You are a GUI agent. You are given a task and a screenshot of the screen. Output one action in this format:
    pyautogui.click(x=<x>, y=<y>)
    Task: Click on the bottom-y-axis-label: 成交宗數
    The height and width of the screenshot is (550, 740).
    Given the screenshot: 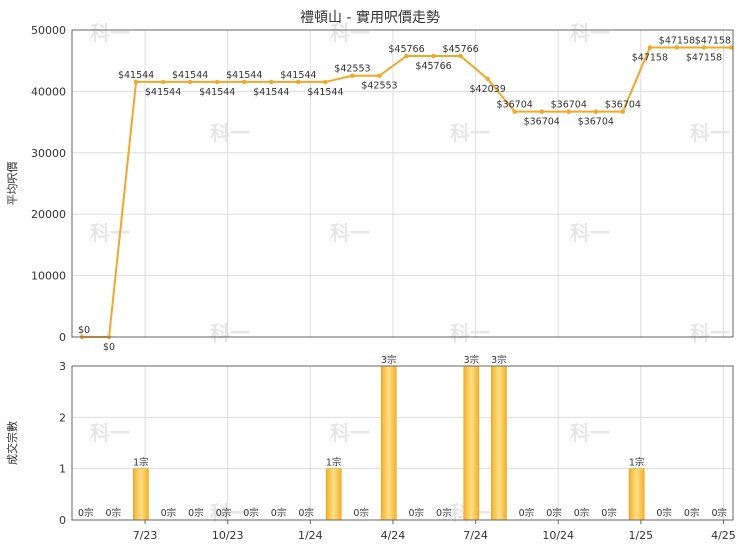 What is the action you would take?
    pyautogui.click(x=12, y=443)
    